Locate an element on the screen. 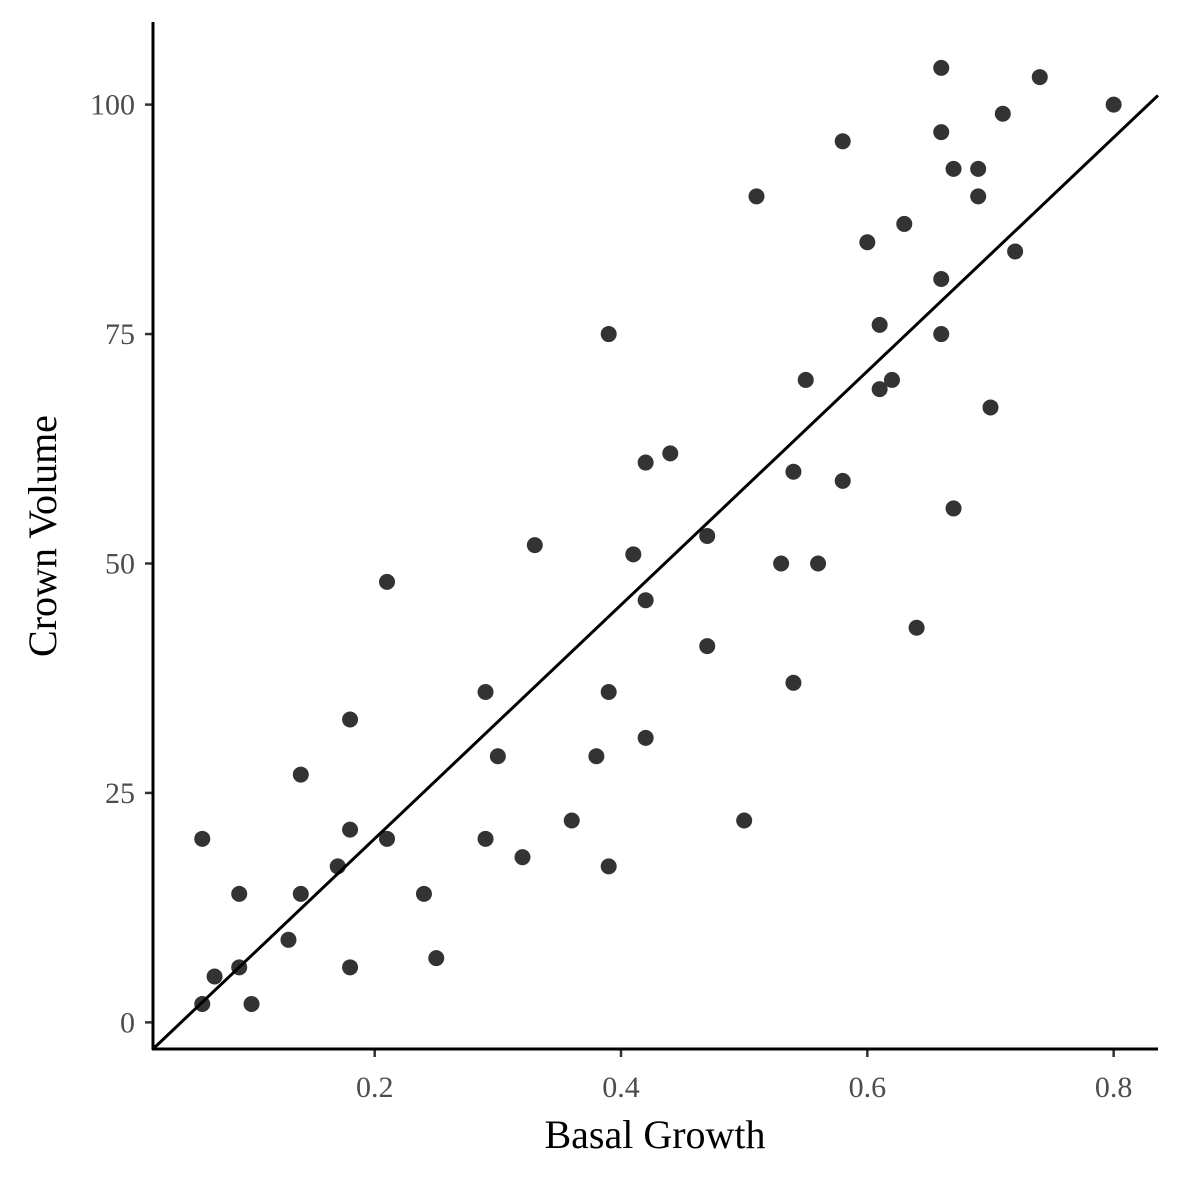  x-tick-label: 0.8 is located at coordinates (1114, 1087).